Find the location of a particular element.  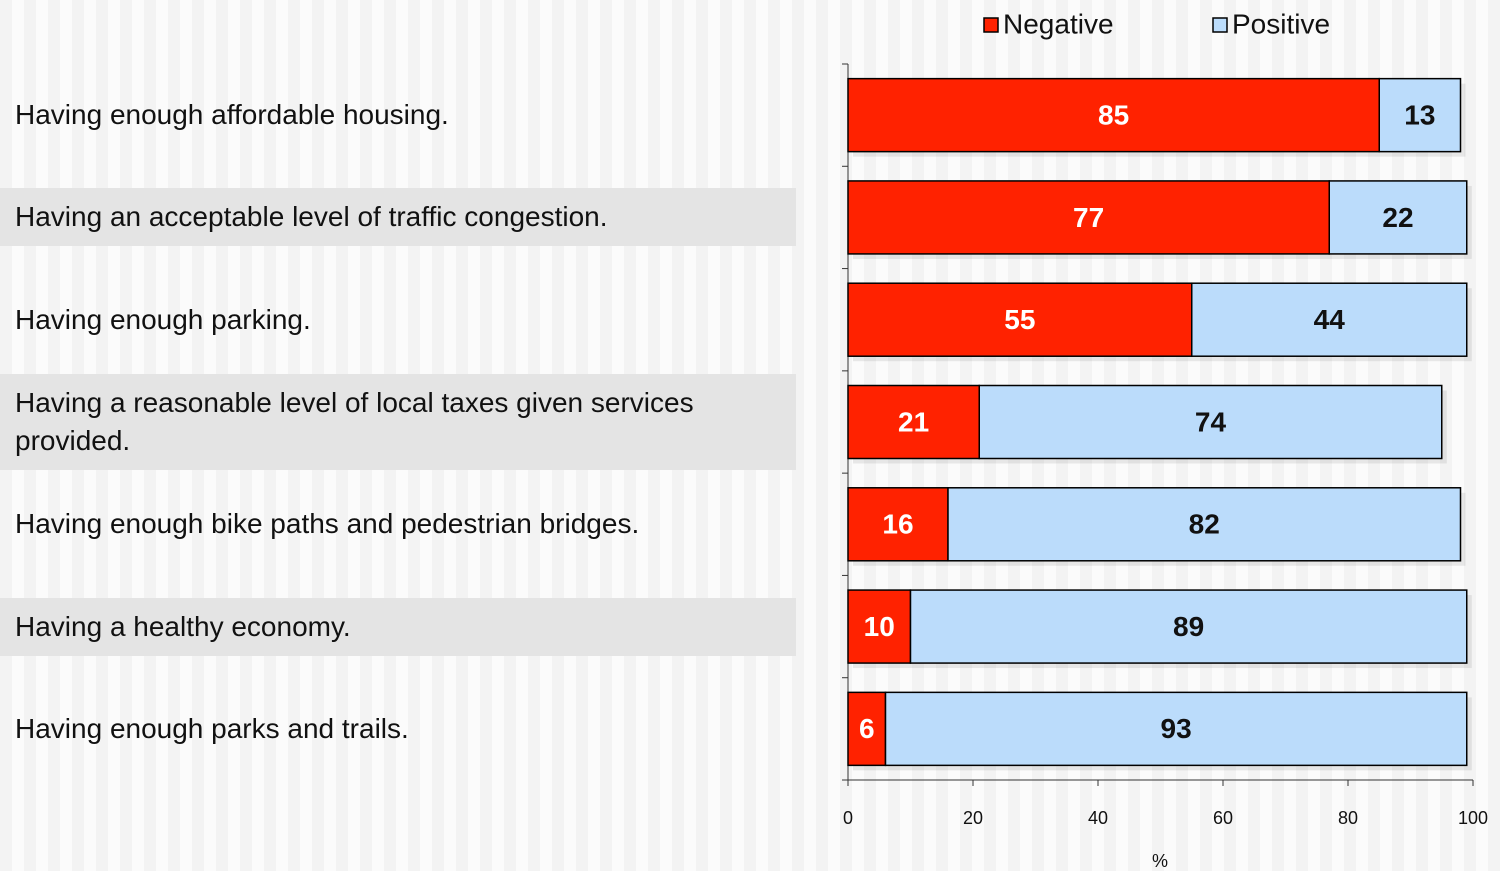

value-label: 44 is located at coordinates (1330, 319).